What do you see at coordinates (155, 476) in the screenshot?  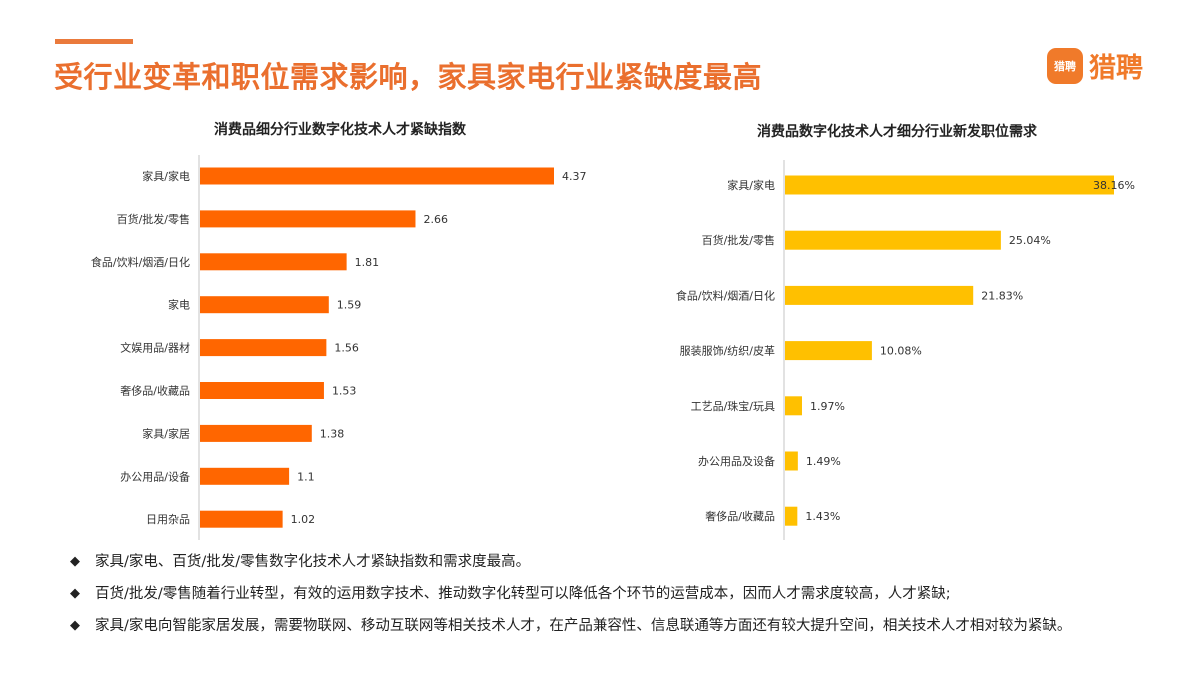 I see `category-label: 办公用品/设备` at bounding box center [155, 476].